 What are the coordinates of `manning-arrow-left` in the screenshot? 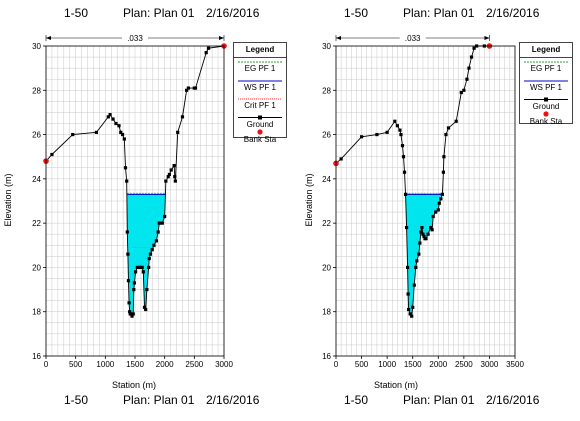 It's located at (338, 38).